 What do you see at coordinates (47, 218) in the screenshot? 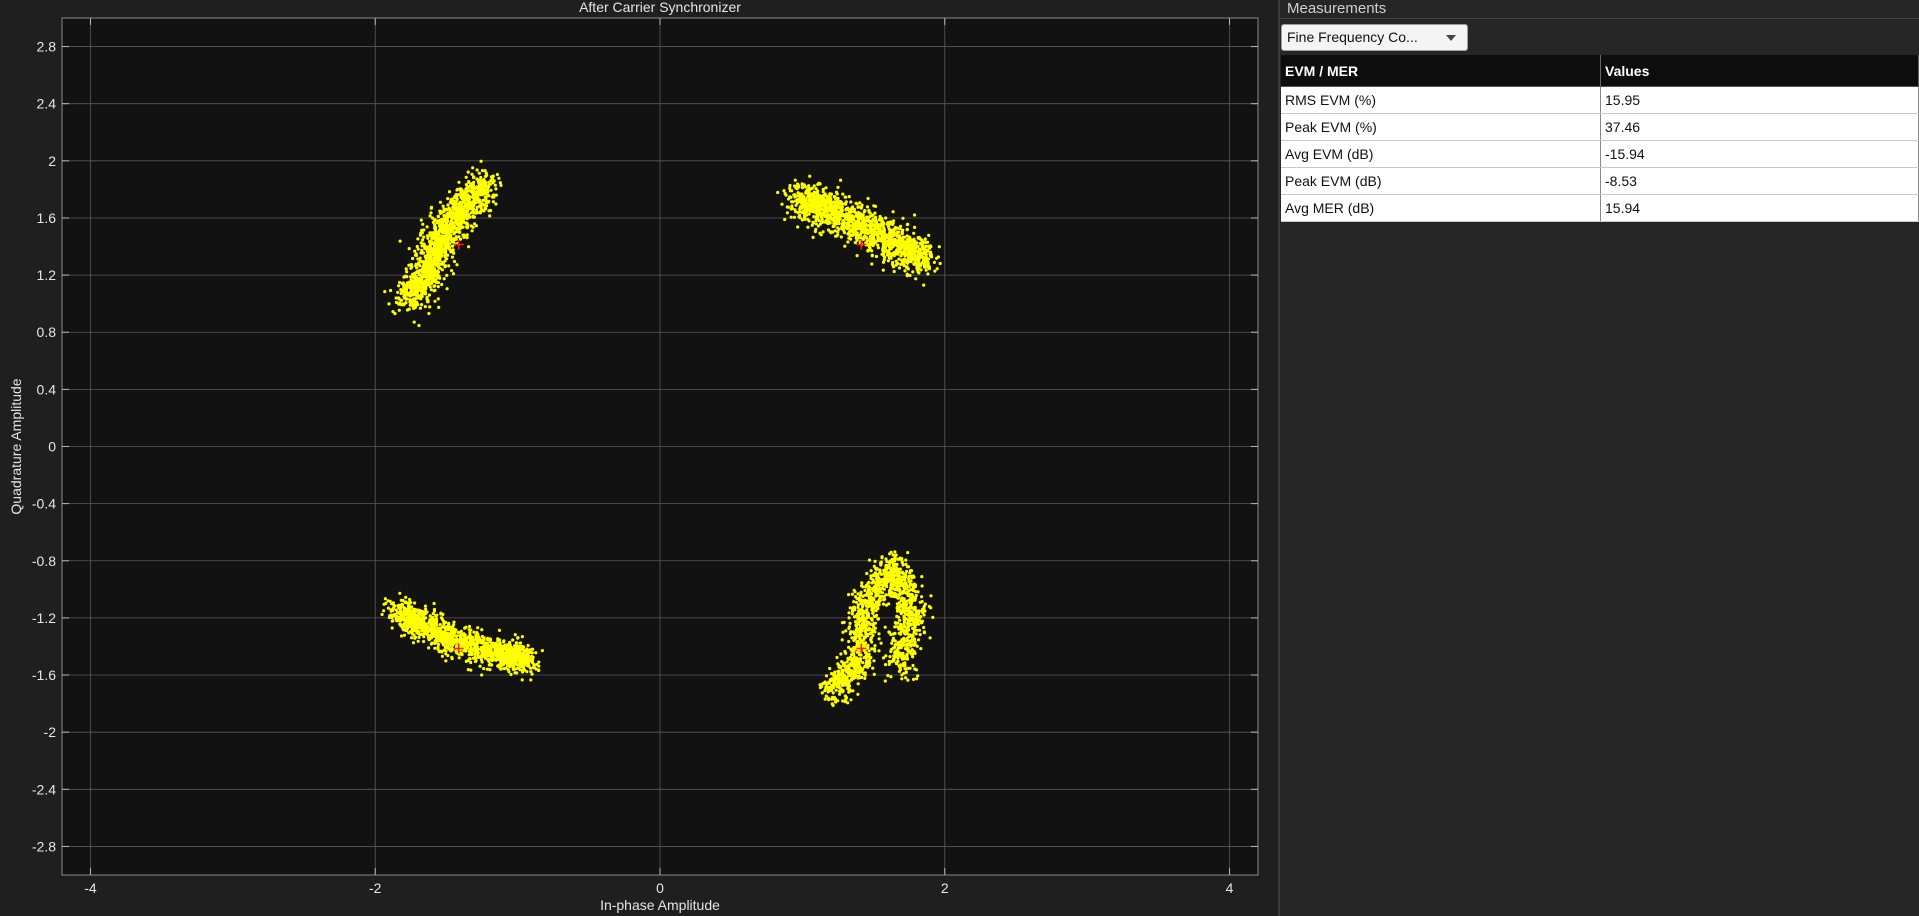
I see `y-tick-label: 1.6` at bounding box center [47, 218].